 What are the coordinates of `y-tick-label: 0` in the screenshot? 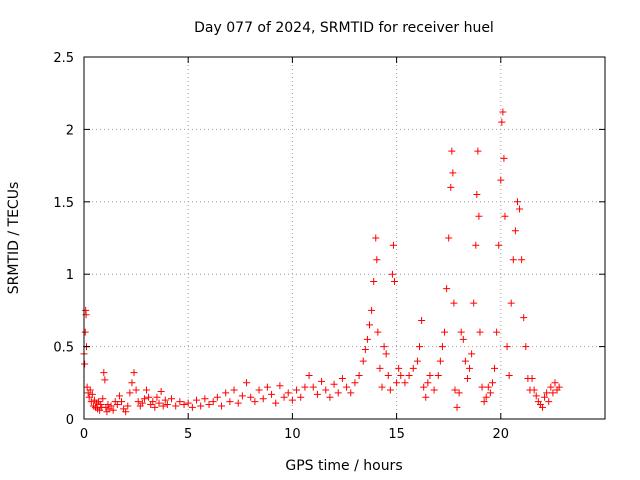 It's located at (70, 420).